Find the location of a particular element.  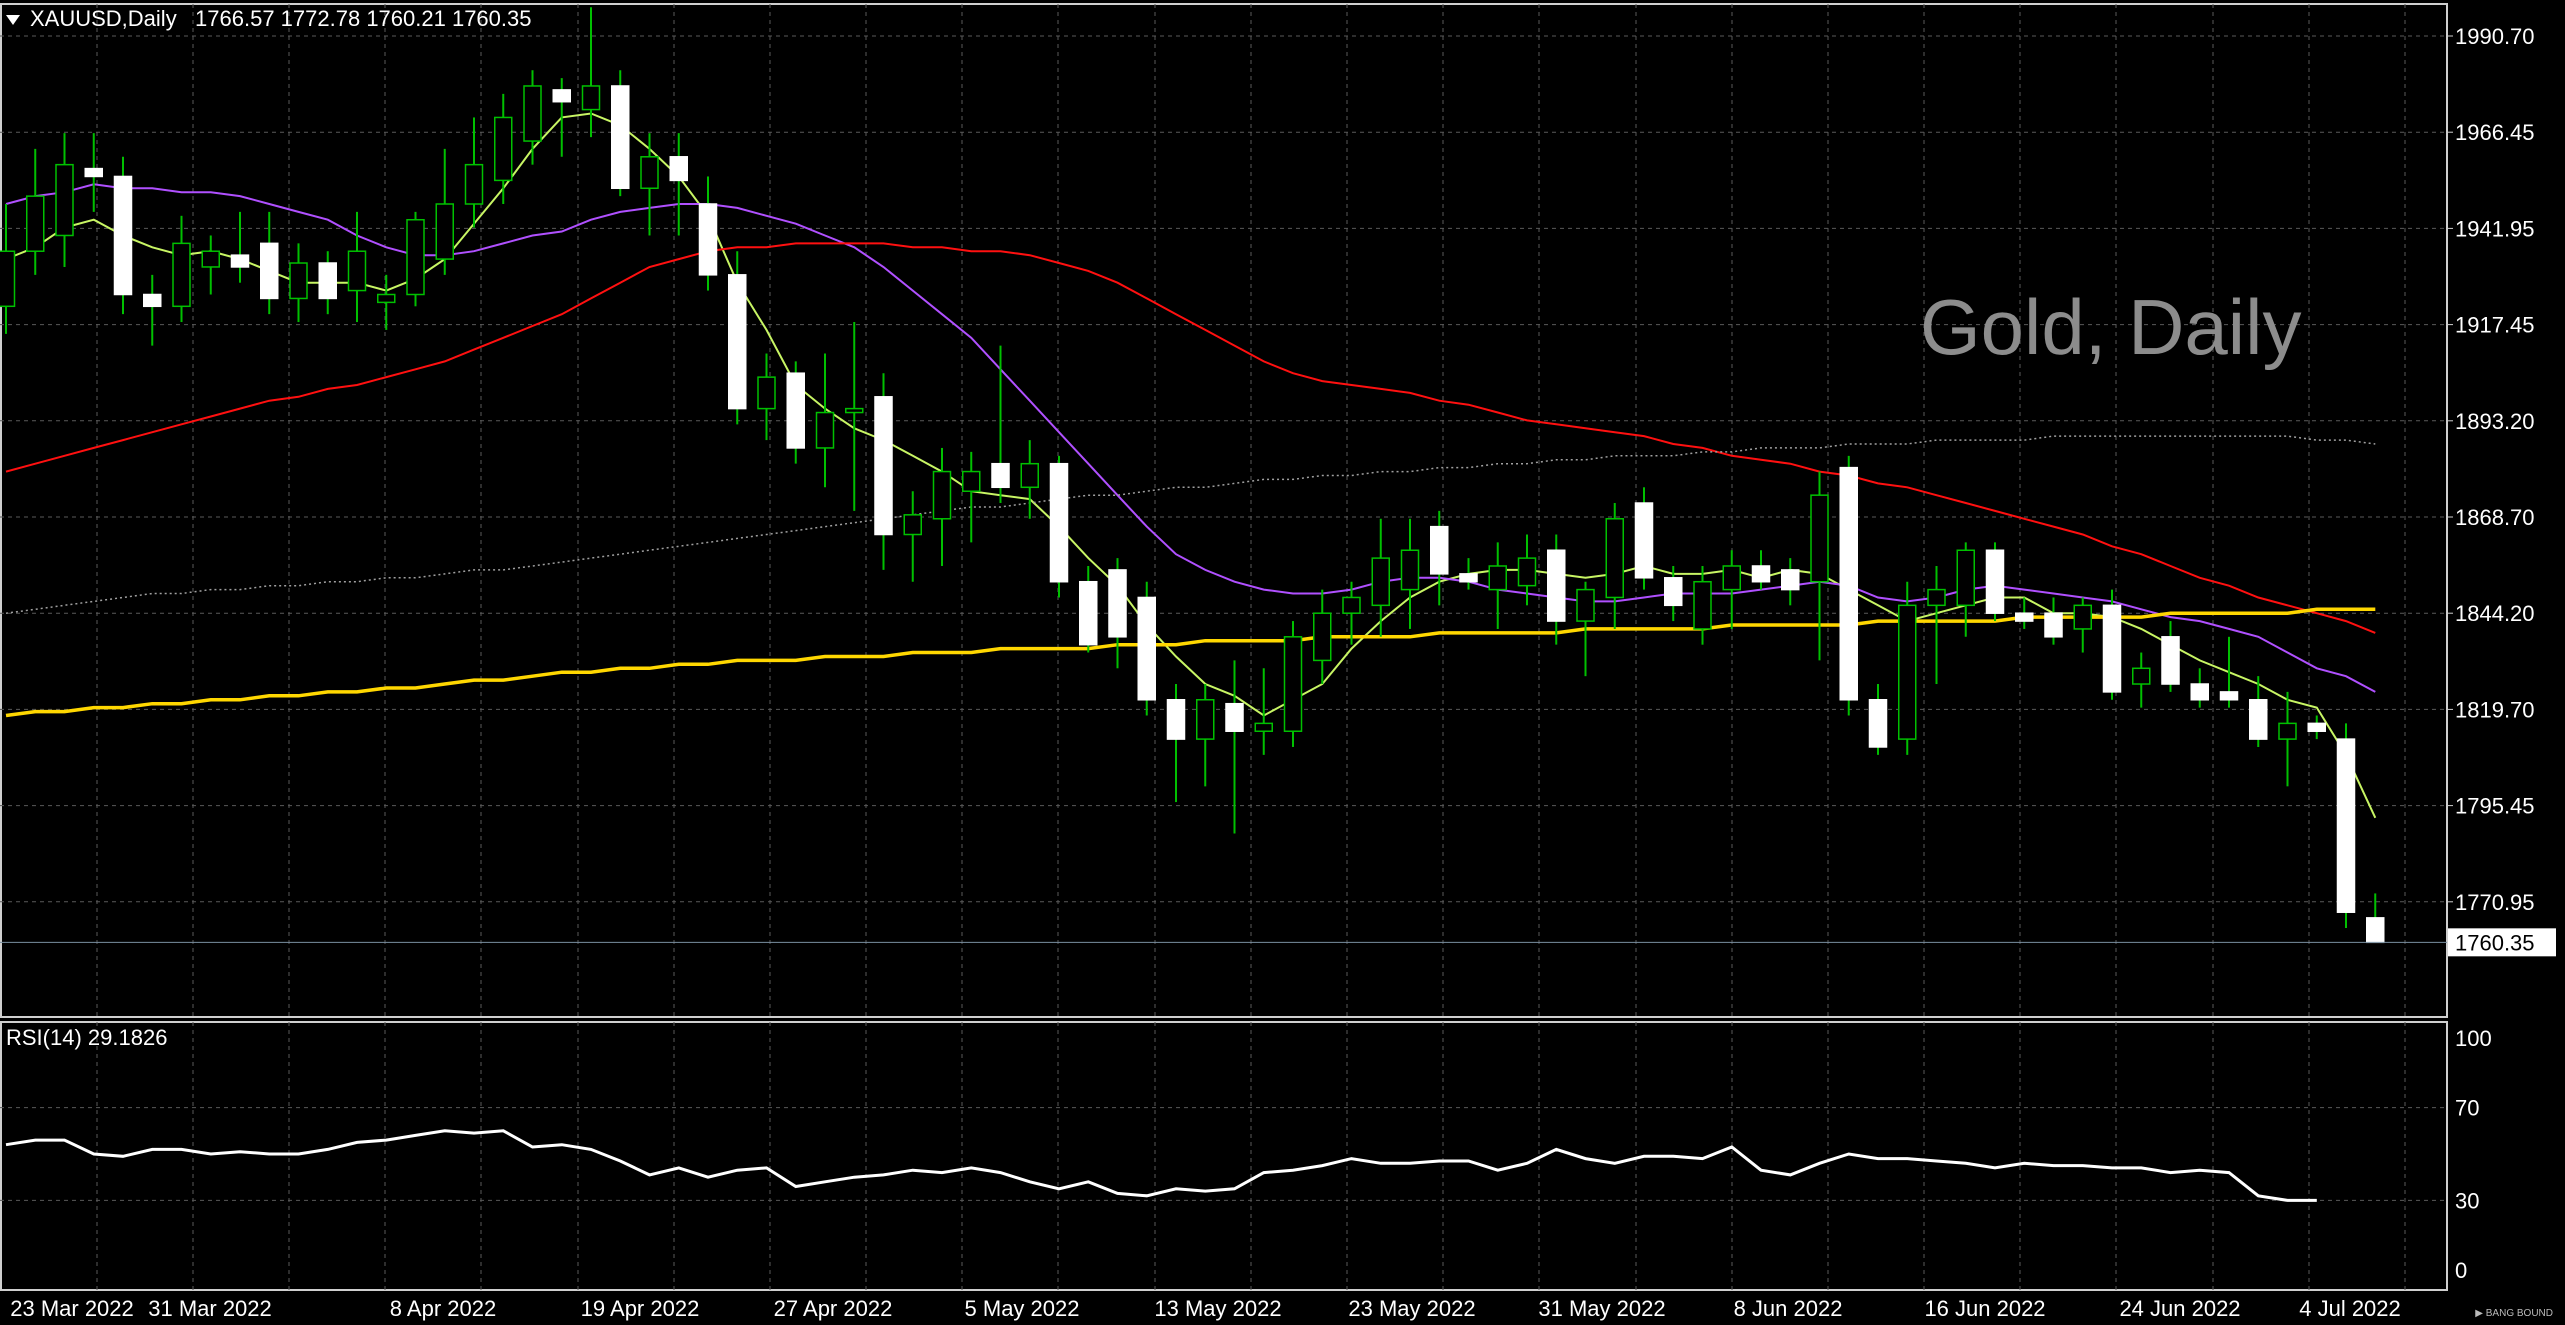

price-tick-label: 1966.45 is located at coordinates (2495, 132).